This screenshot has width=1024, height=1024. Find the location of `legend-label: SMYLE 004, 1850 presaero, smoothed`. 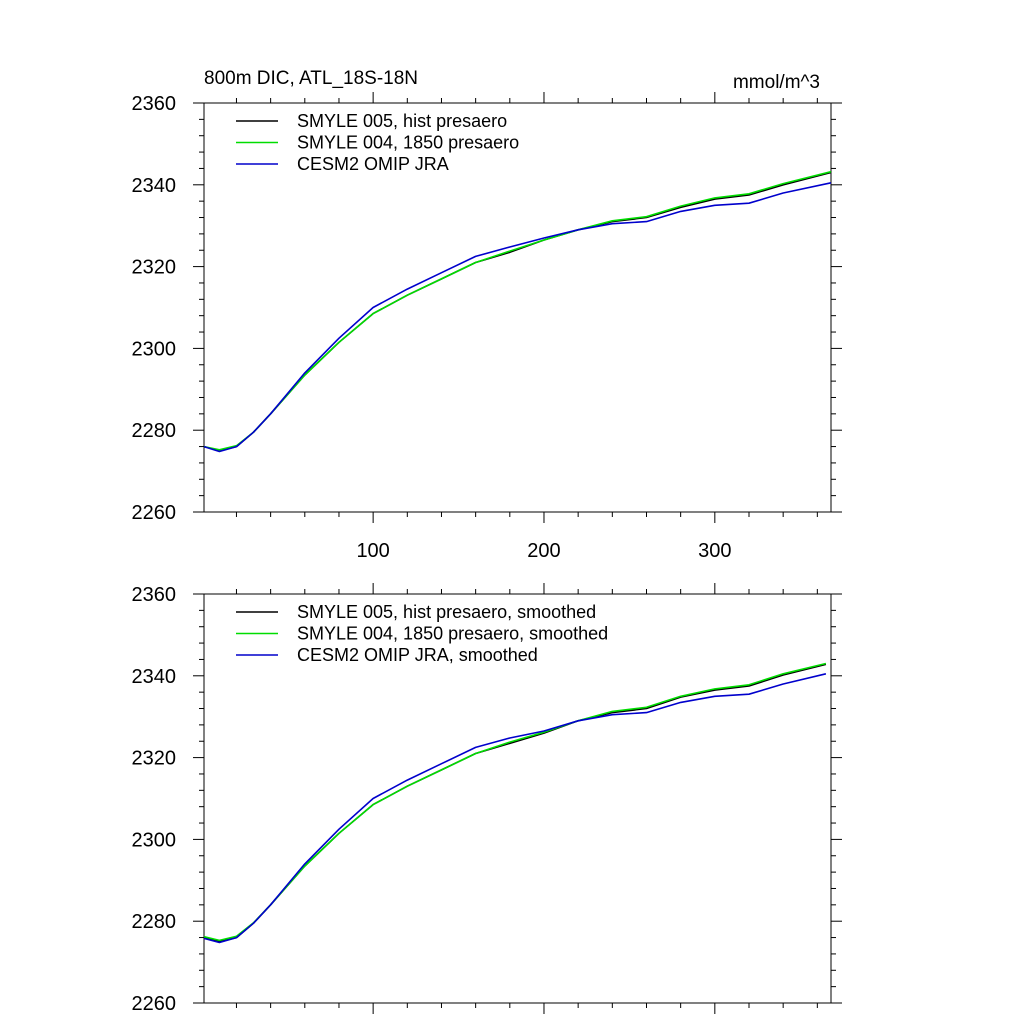

legend-label: SMYLE 004, 1850 presaero, smoothed is located at coordinates (452, 634).